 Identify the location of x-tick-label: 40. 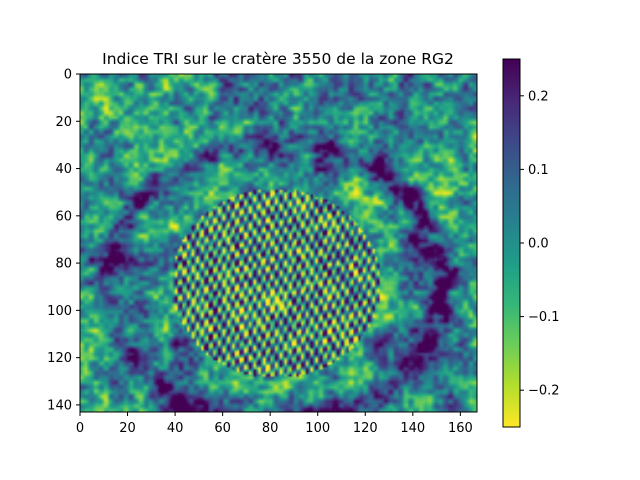
(175, 428).